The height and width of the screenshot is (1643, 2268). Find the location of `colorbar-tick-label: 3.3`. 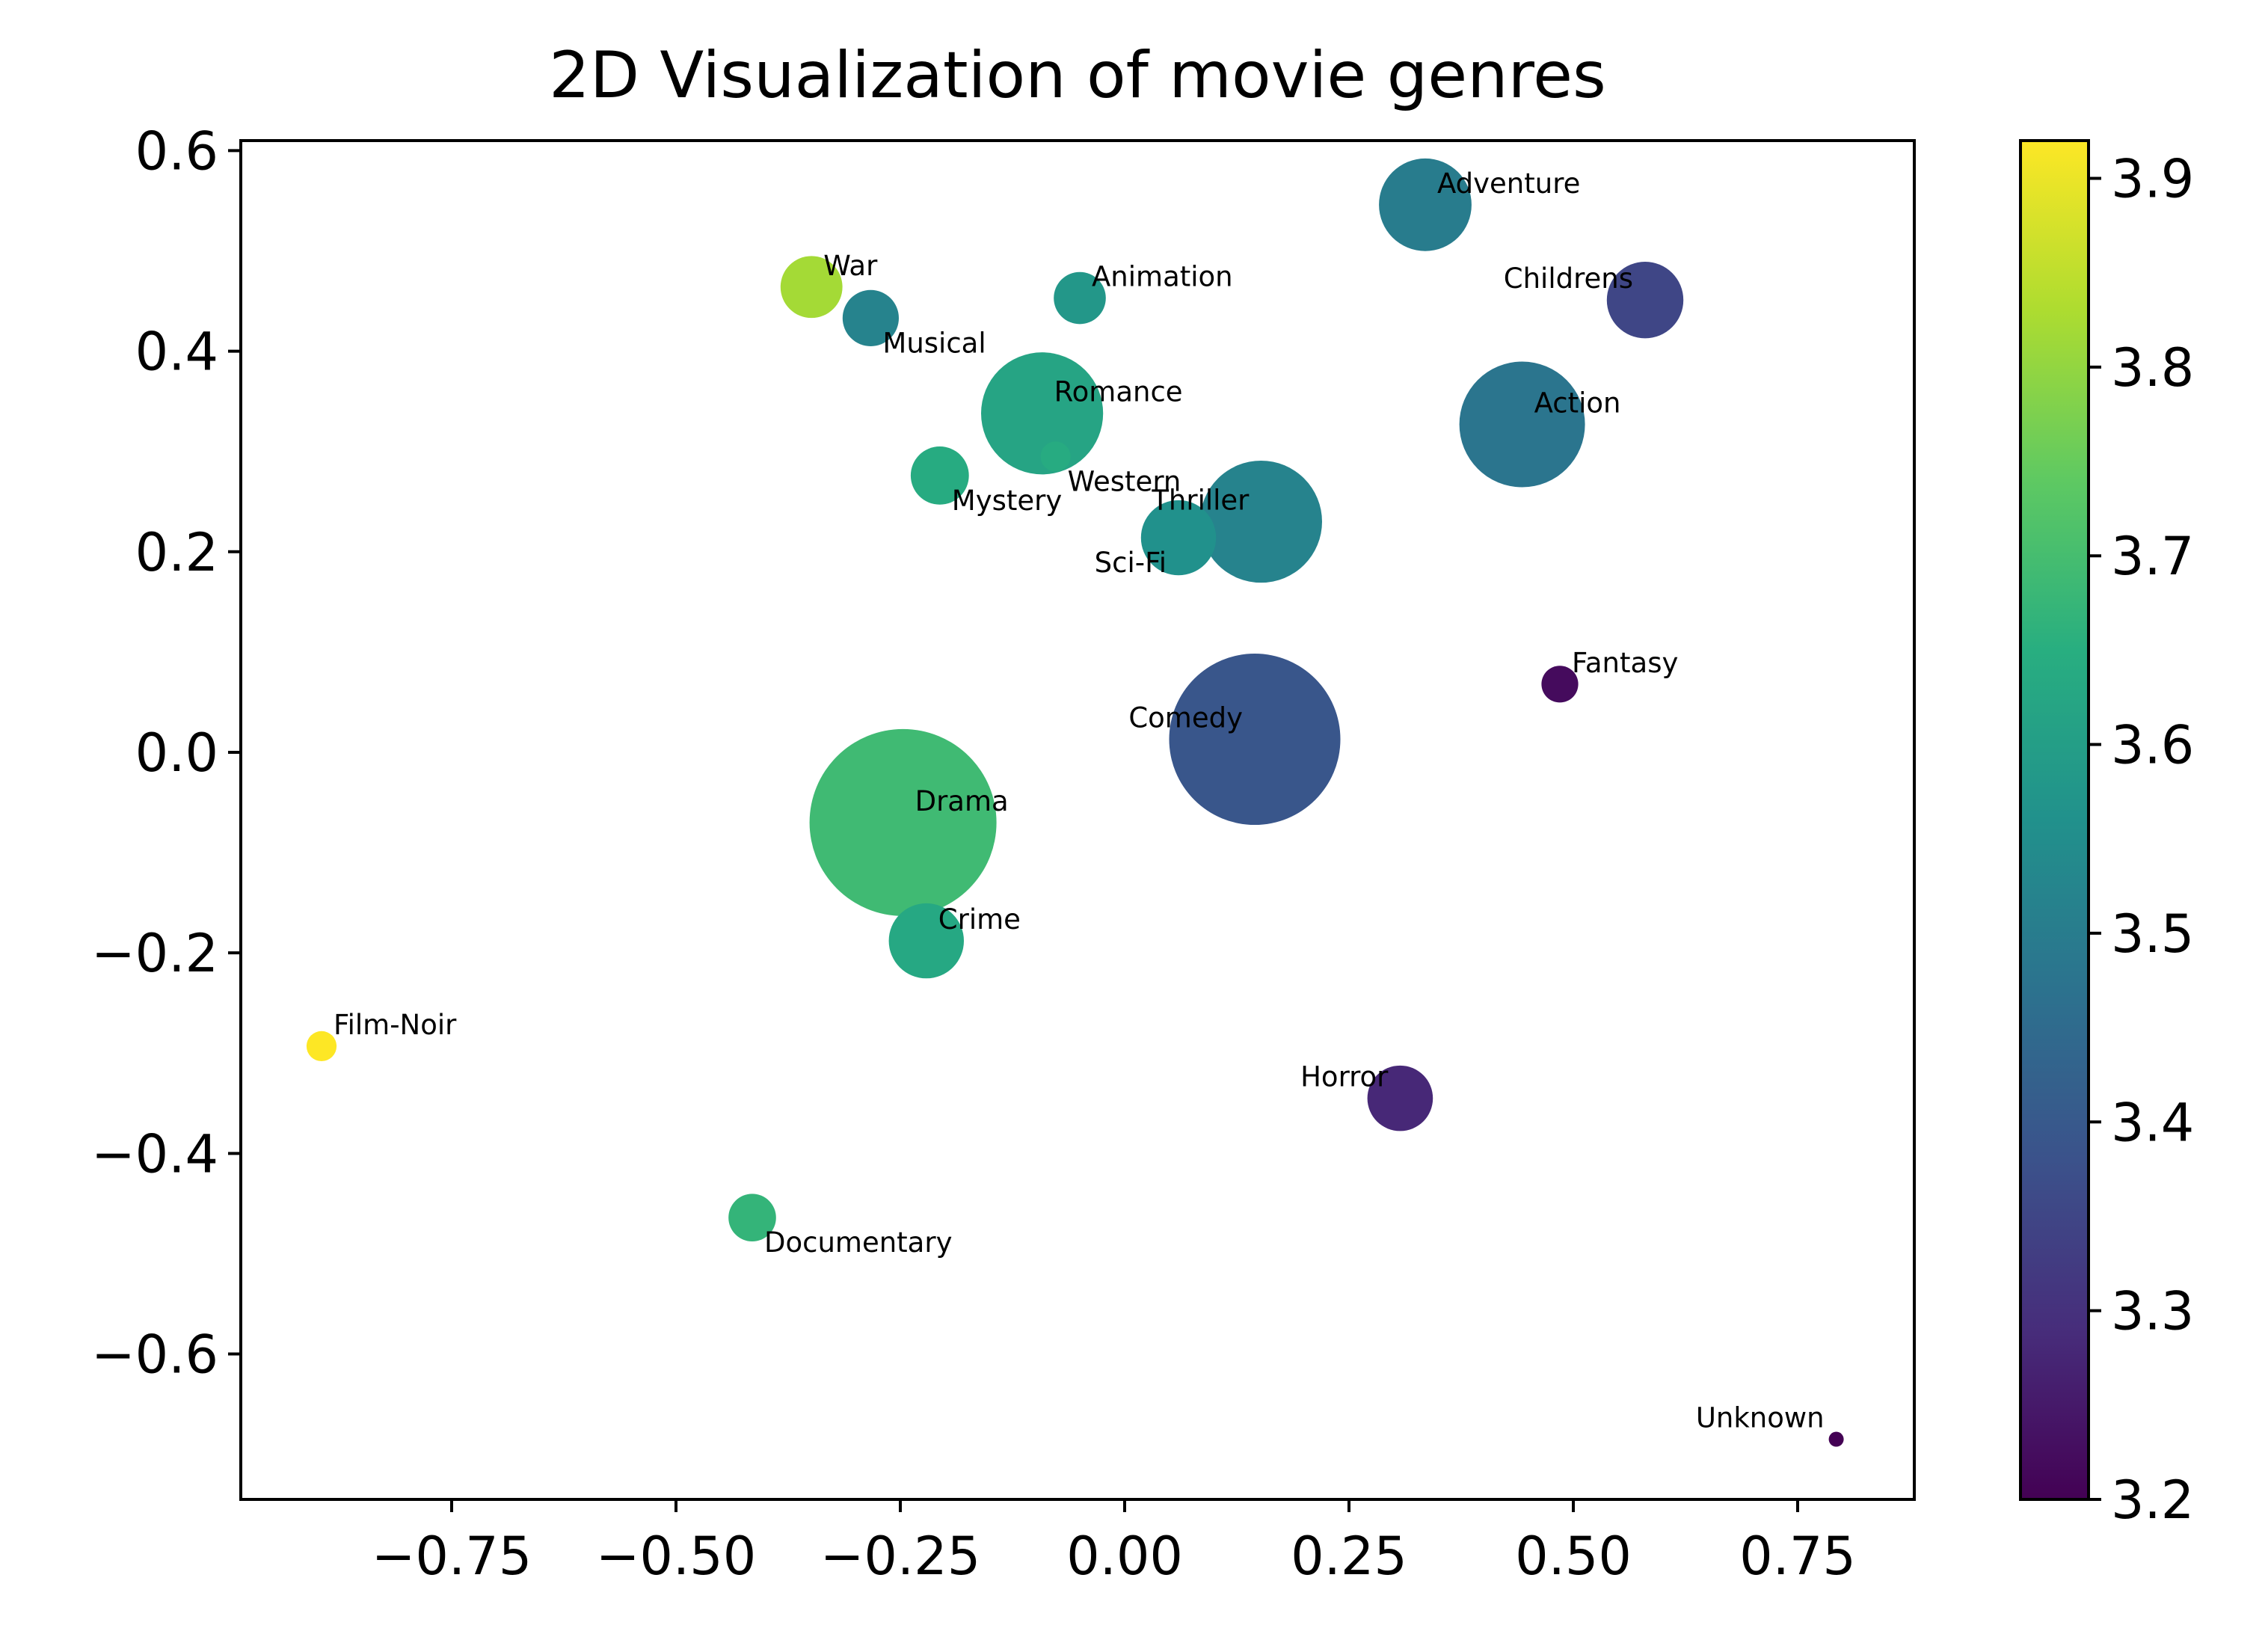

colorbar-tick-label: 3.3 is located at coordinates (2152, 1311).